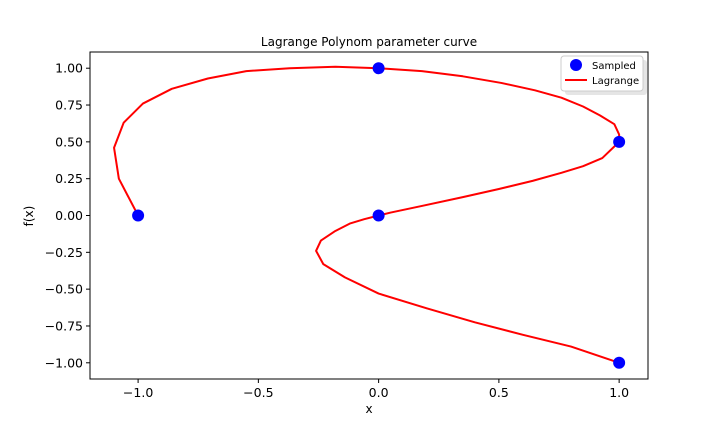 The image size is (720, 432). What do you see at coordinates (369, 42) in the screenshot?
I see `chart-title: Lagrange Polynom parameter curve` at bounding box center [369, 42].